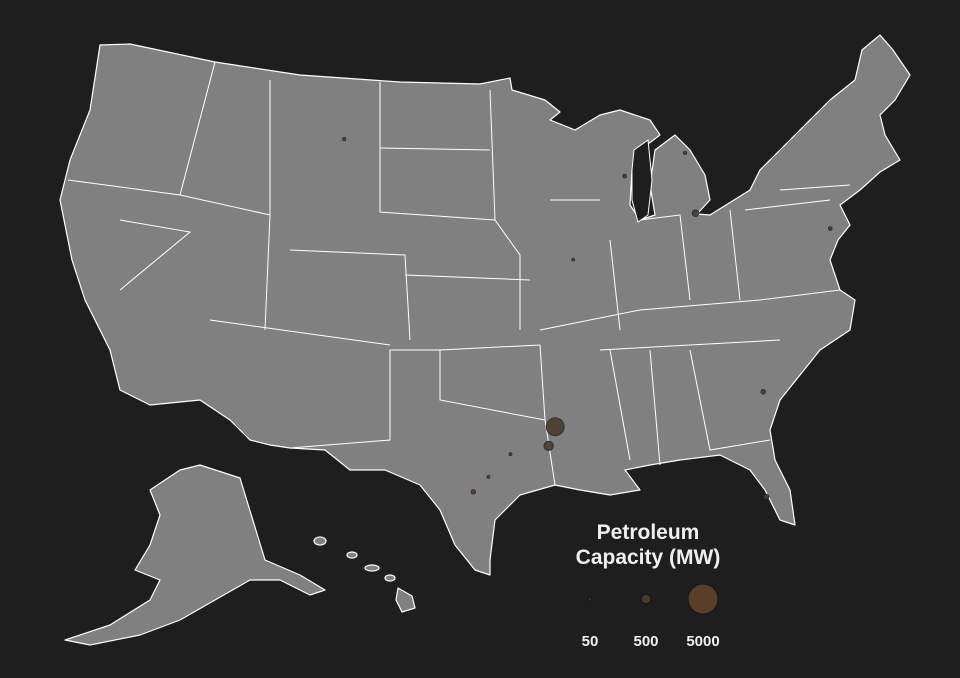 This screenshot has width=960, height=678. I want to click on hawaii, so click(364, 574).